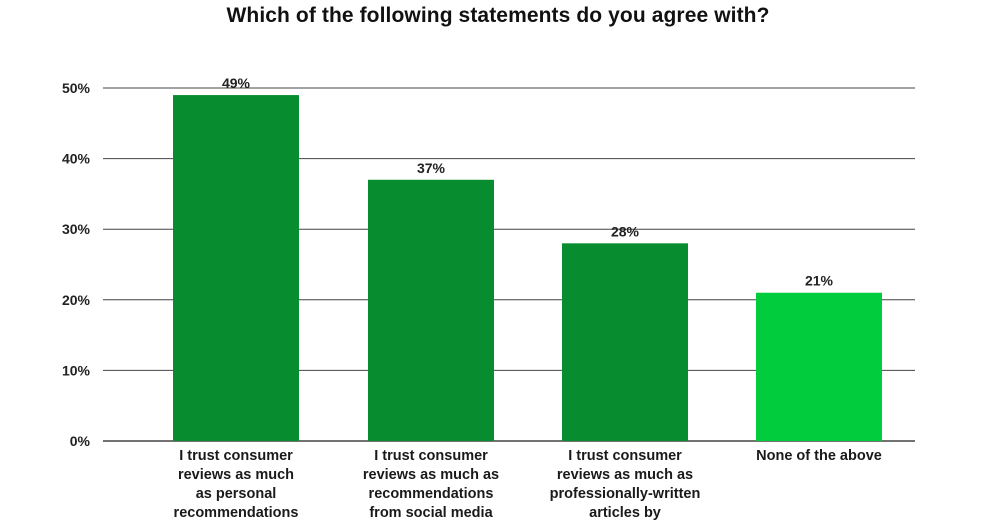  What do you see at coordinates (431, 168) in the screenshot?
I see `bar-value-label: 37%` at bounding box center [431, 168].